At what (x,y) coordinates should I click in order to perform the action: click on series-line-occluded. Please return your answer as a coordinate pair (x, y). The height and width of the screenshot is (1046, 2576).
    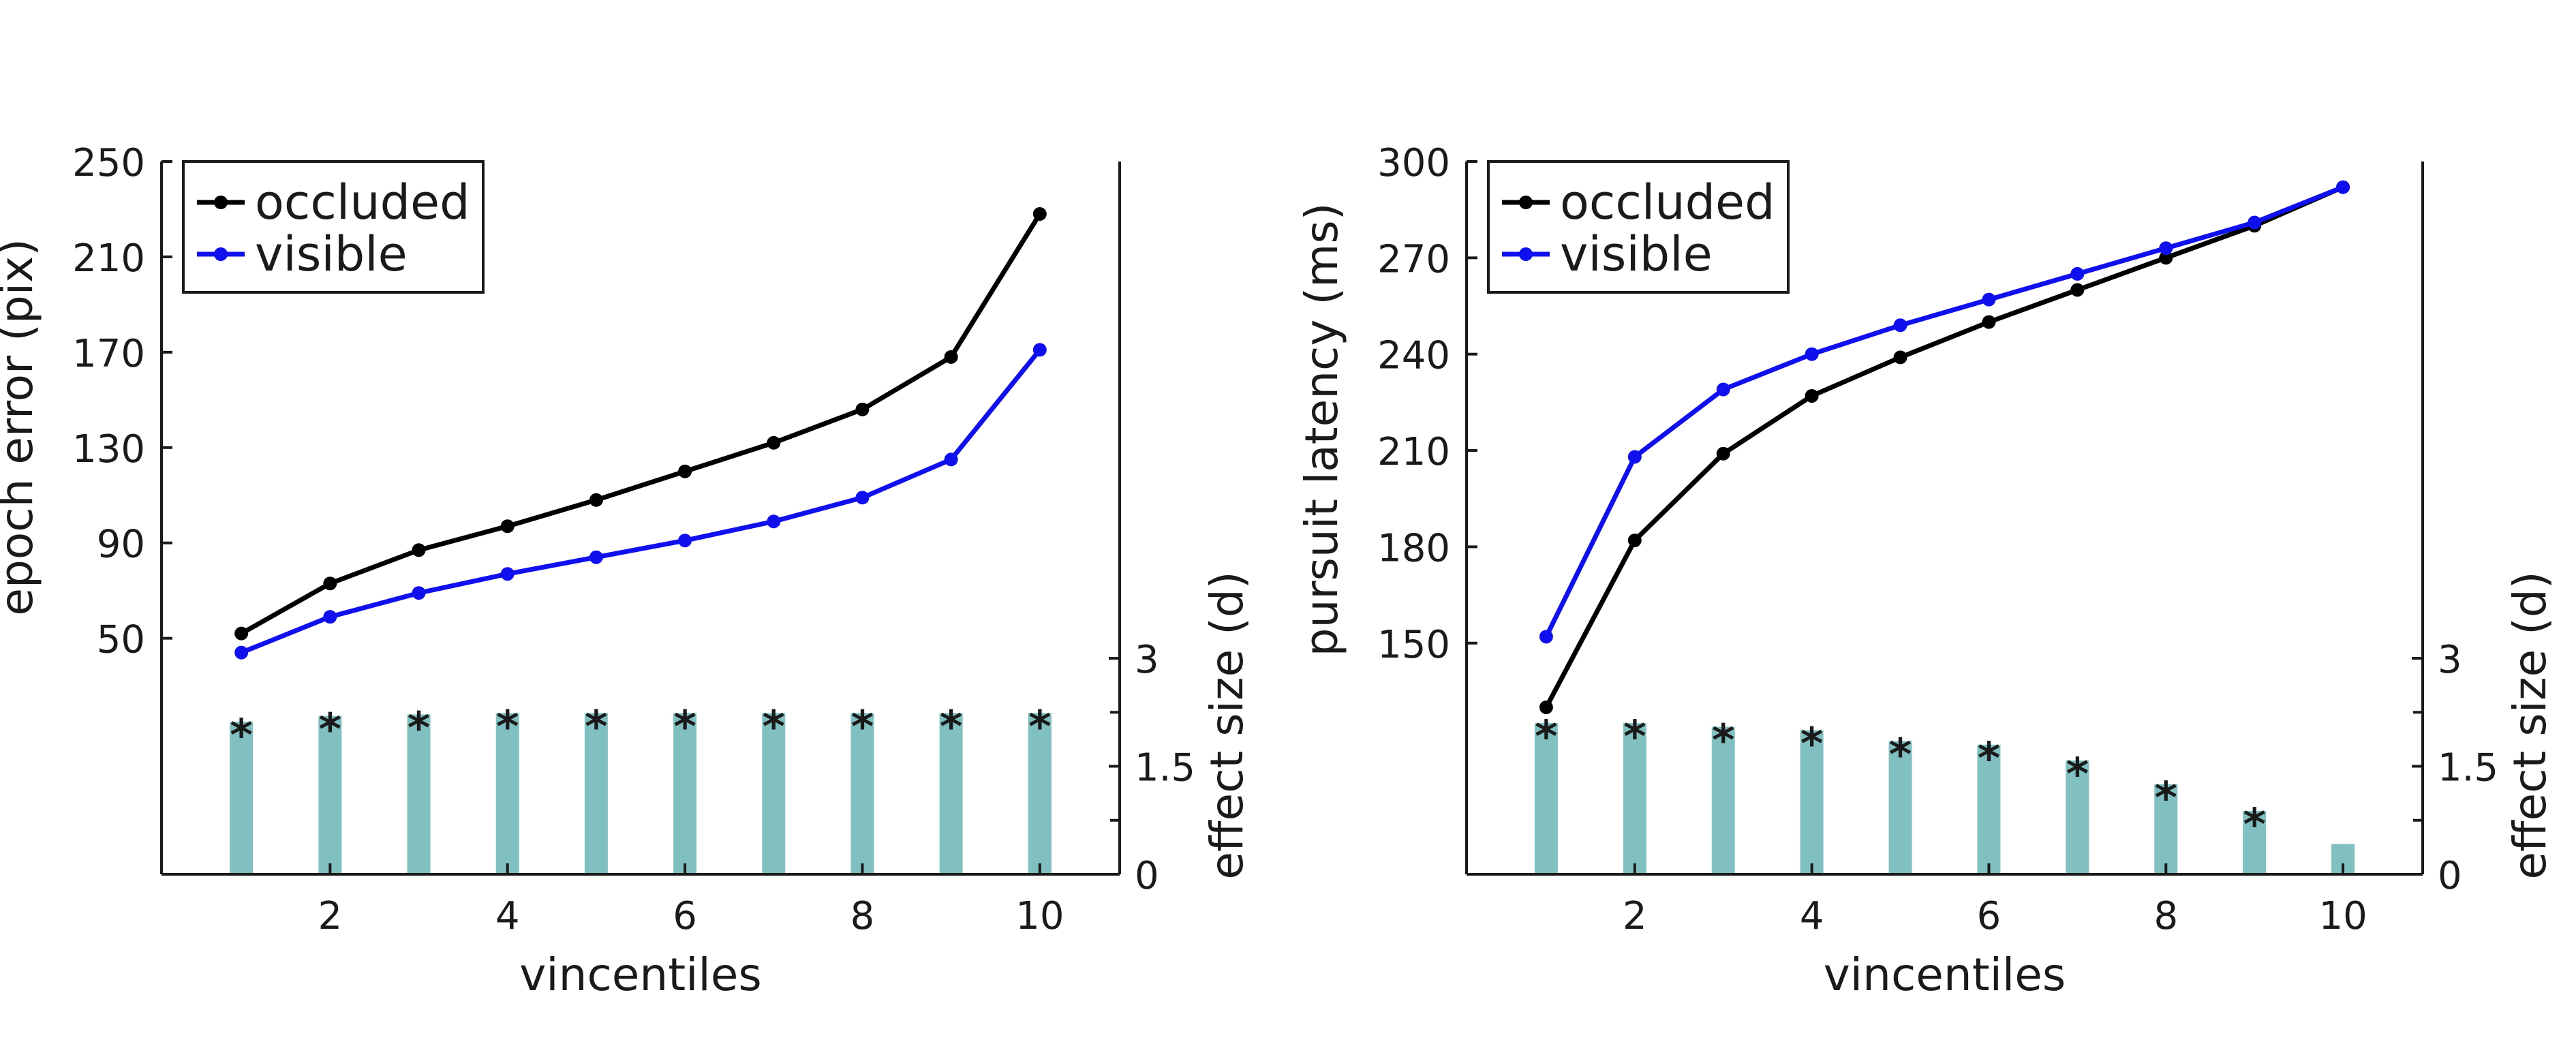
    Looking at the image, I should click on (641, 425).